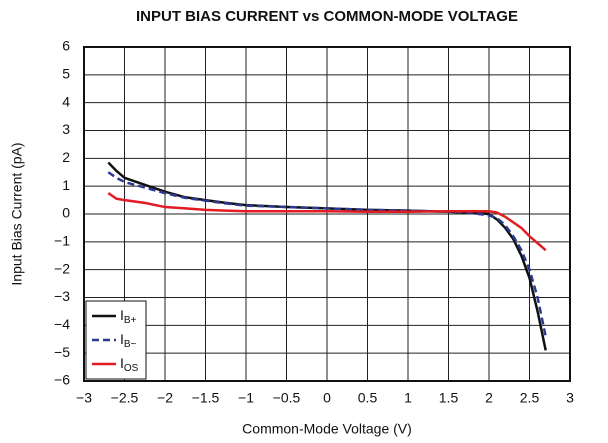  Describe the element at coordinates (368, 398) in the screenshot. I see `x-tick-label: 0.5` at that location.